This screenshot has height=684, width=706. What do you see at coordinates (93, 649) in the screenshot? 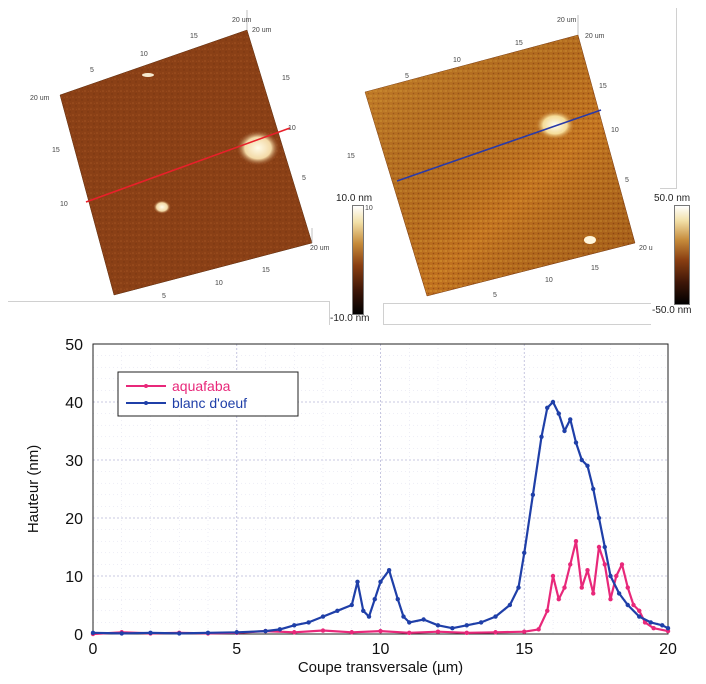
I see `x-tick-label: 0` at bounding box center [93, 649].